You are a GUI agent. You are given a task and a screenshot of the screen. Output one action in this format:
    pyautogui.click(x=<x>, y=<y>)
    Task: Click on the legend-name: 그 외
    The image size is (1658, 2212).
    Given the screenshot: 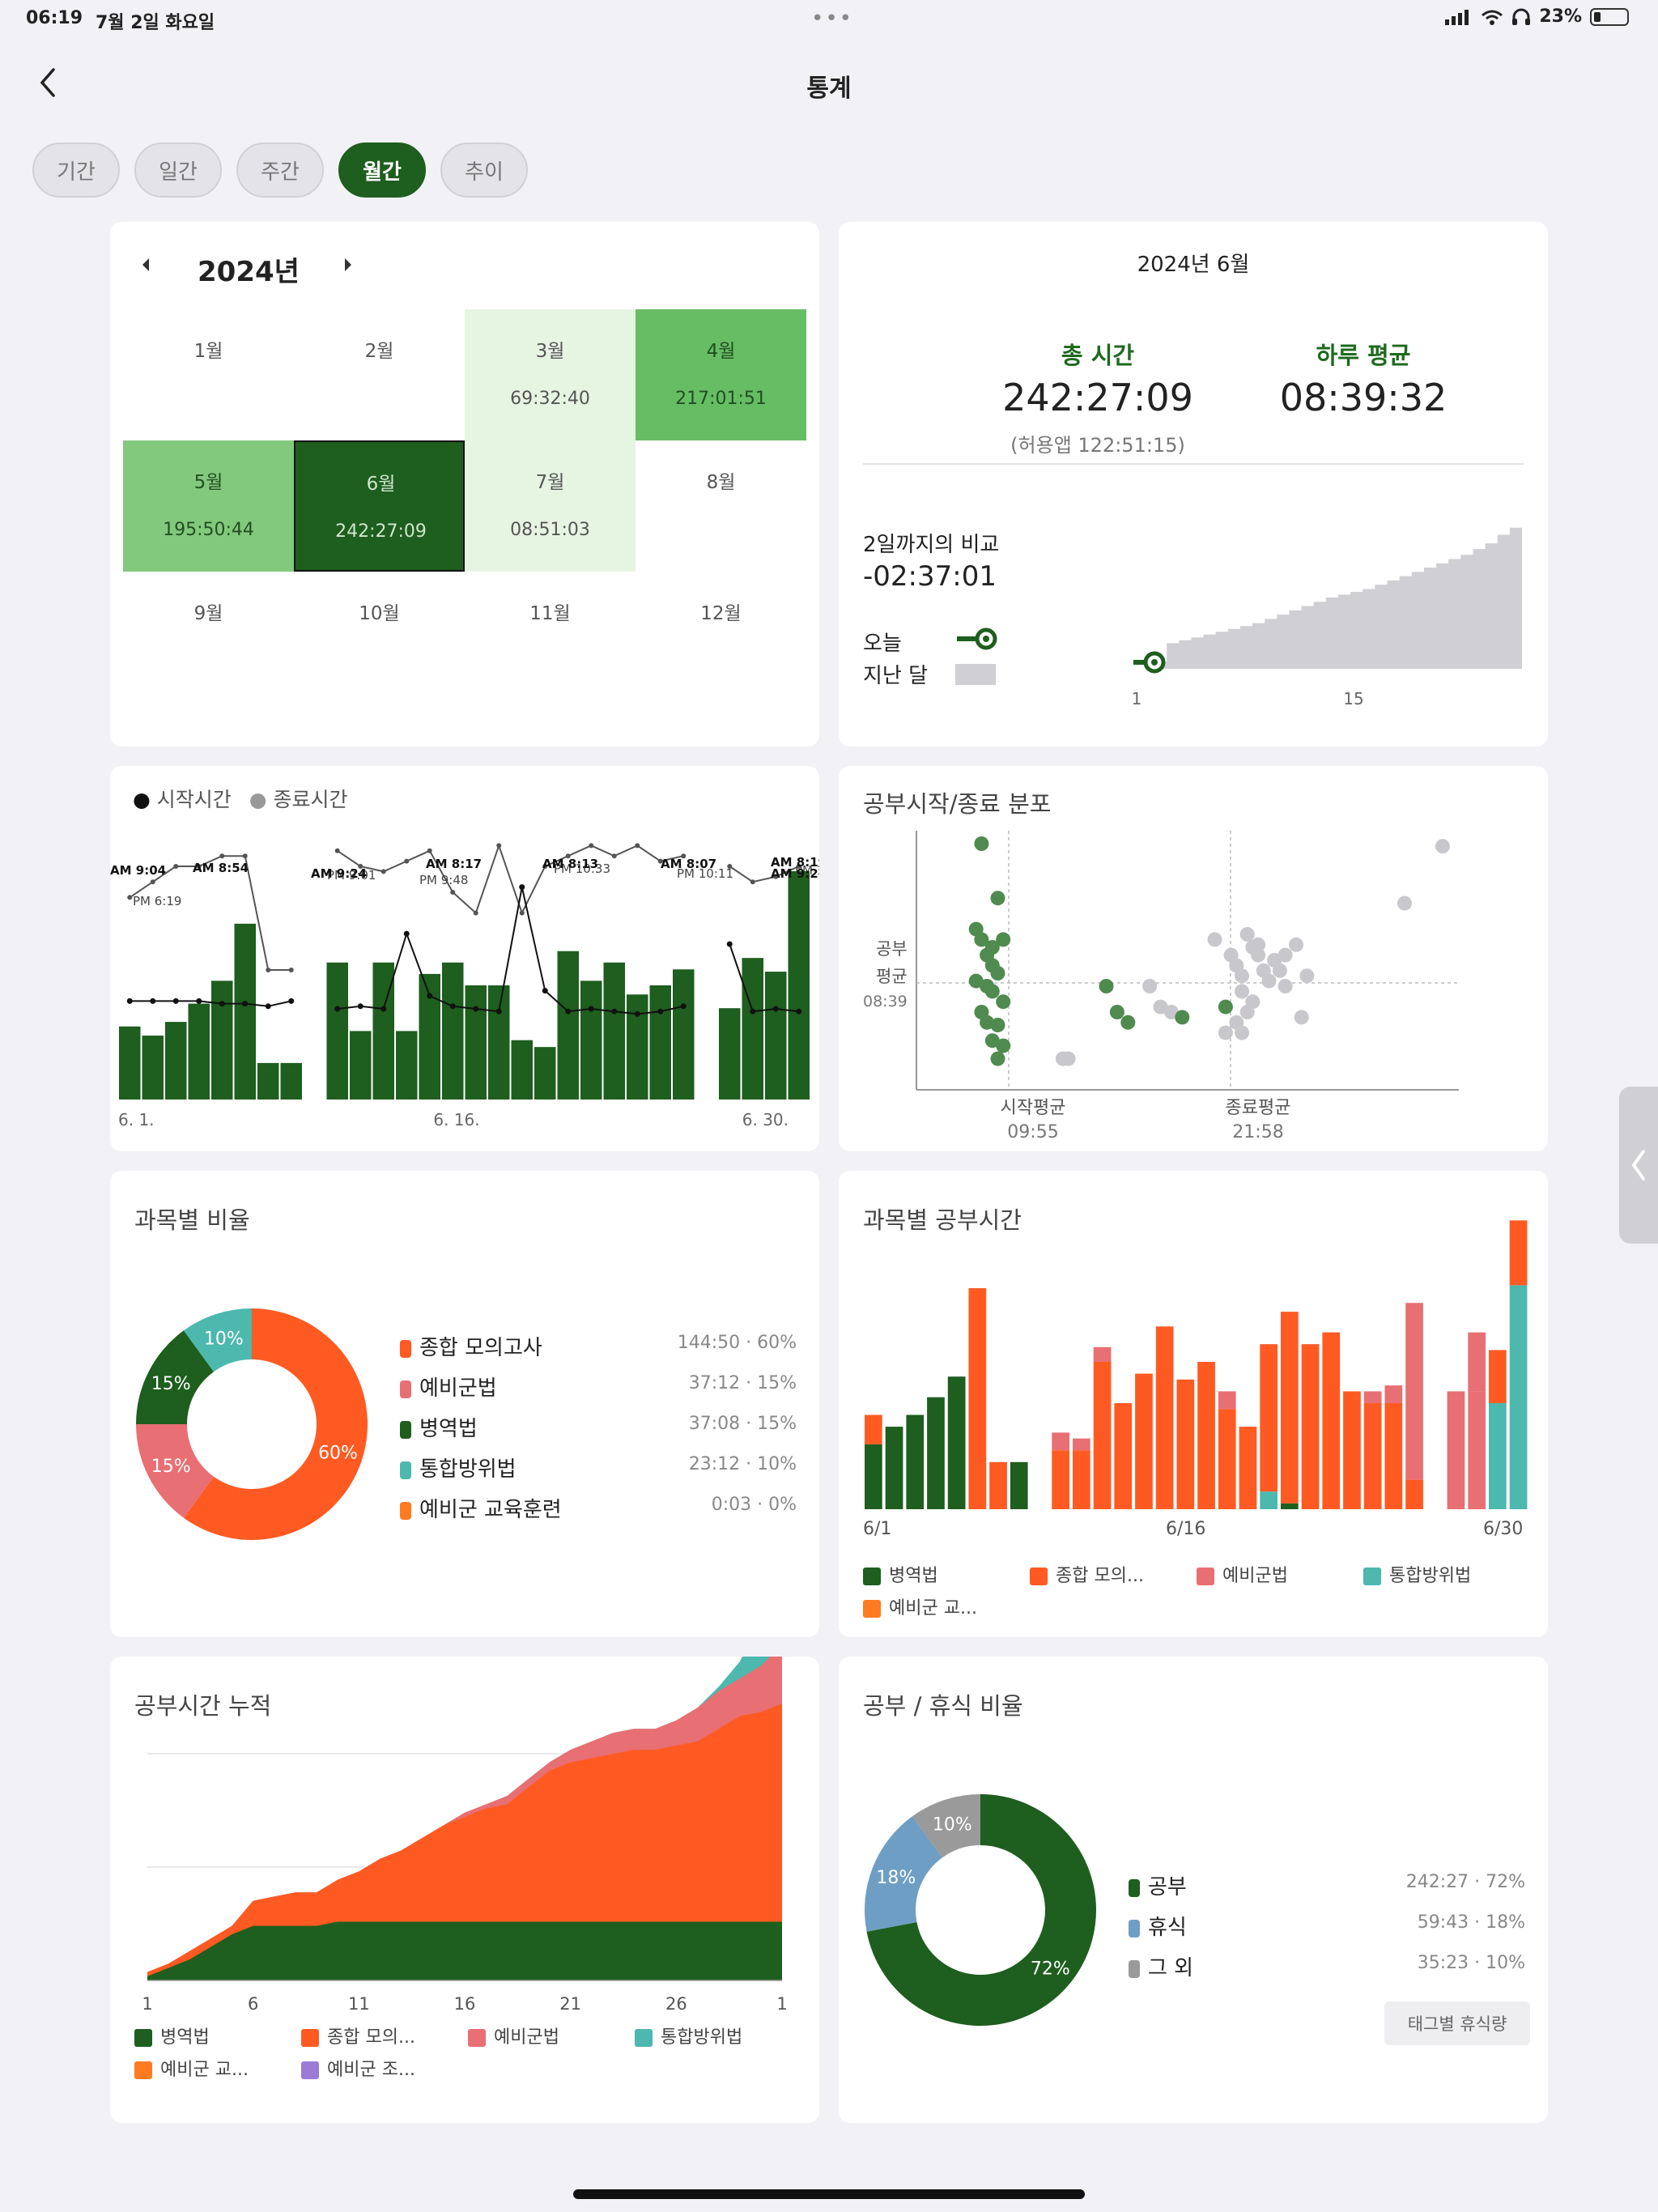 What is the action you would take?
    pyautogui.click(x=1171, y=1968)
    